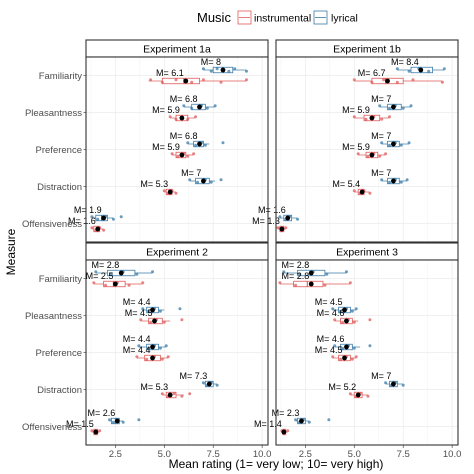 This screenshot has width=474, height=474. Describe the element at coordinates (59, 187) in the screenshot. I see `y-tick-label-distraction: Distraction` at that location.